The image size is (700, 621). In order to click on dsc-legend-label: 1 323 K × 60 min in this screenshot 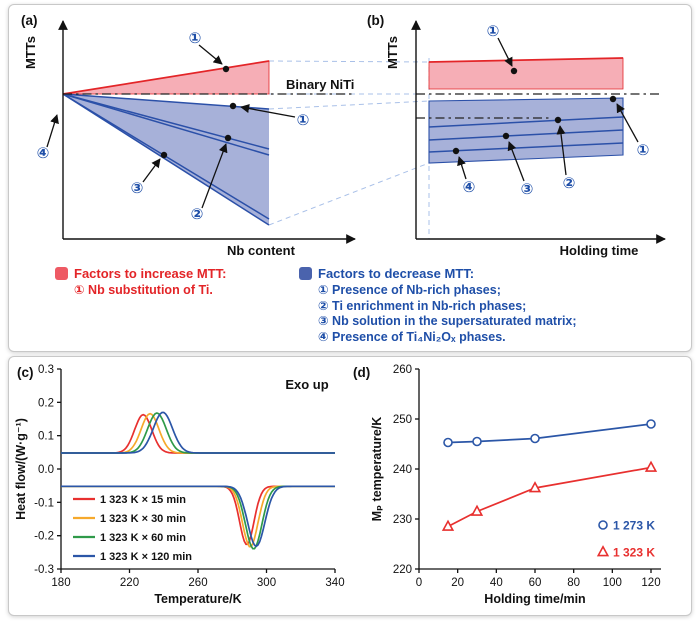, I will do `click(143, 538)`.